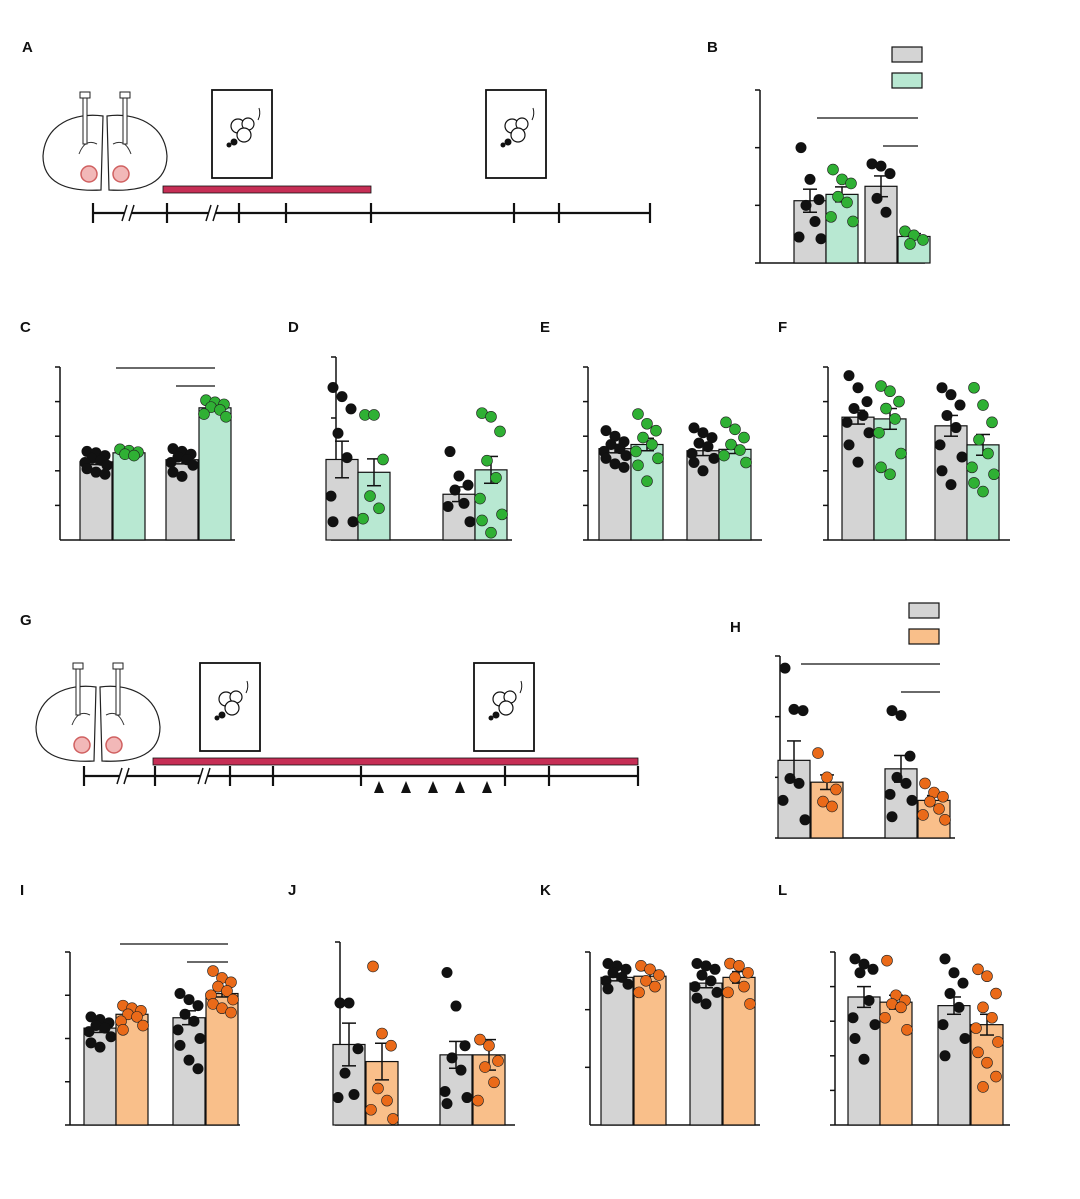  What do you see at coordinates (118, 666) in the screenshot?
I see `needle-hub` at bounding box center [118, 666].